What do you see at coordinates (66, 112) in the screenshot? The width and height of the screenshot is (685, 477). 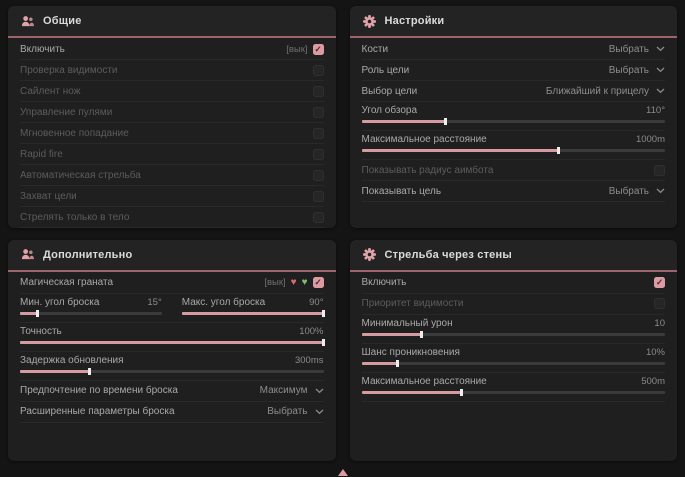 I see `setting-label: Управление пулями` at bounding box center [66, 112].